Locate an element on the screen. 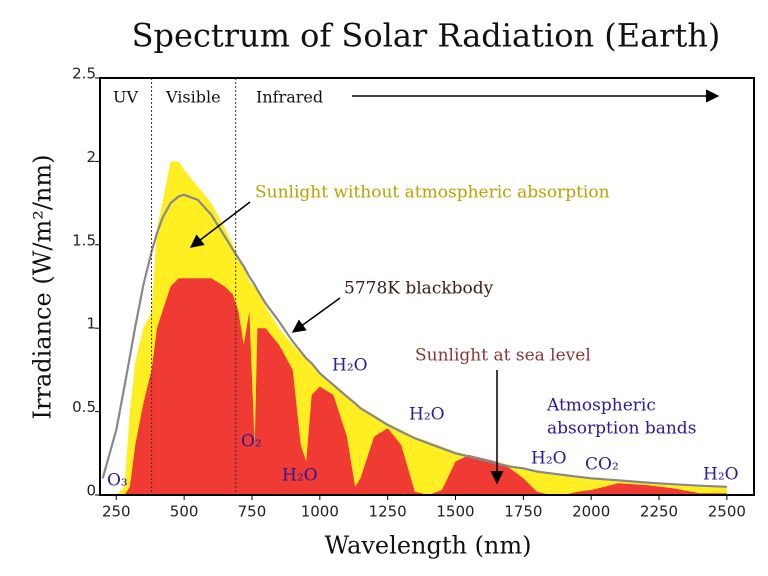  x-axis-label: Wavelength (nm) is located at coordinates (427, 546).